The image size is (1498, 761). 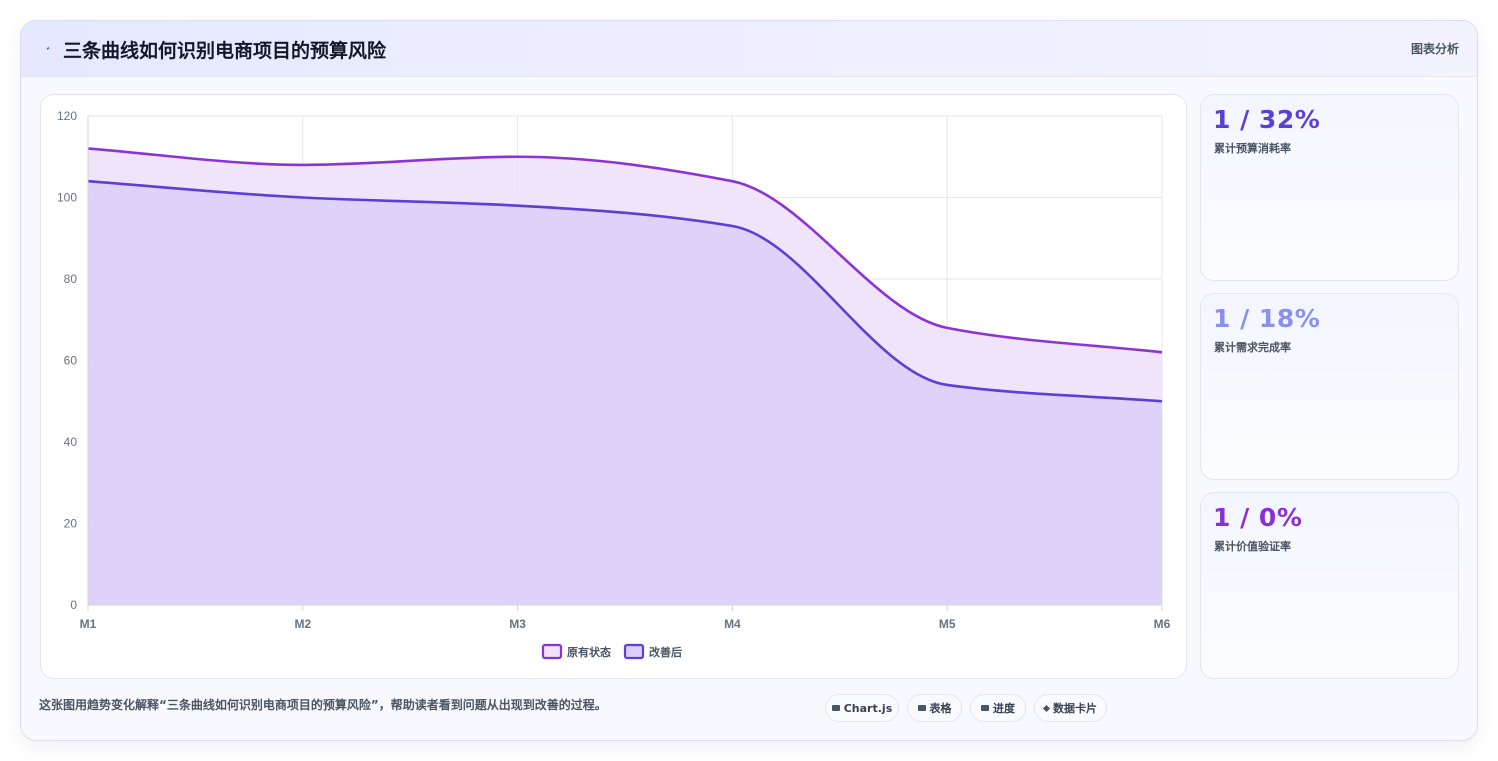 What do you see at coordinates (1329, 585) in the screenshot?
I see `stat-card-value-validation: 1 / 0% 累计价值验证率` at bounding box center [1329, 585].